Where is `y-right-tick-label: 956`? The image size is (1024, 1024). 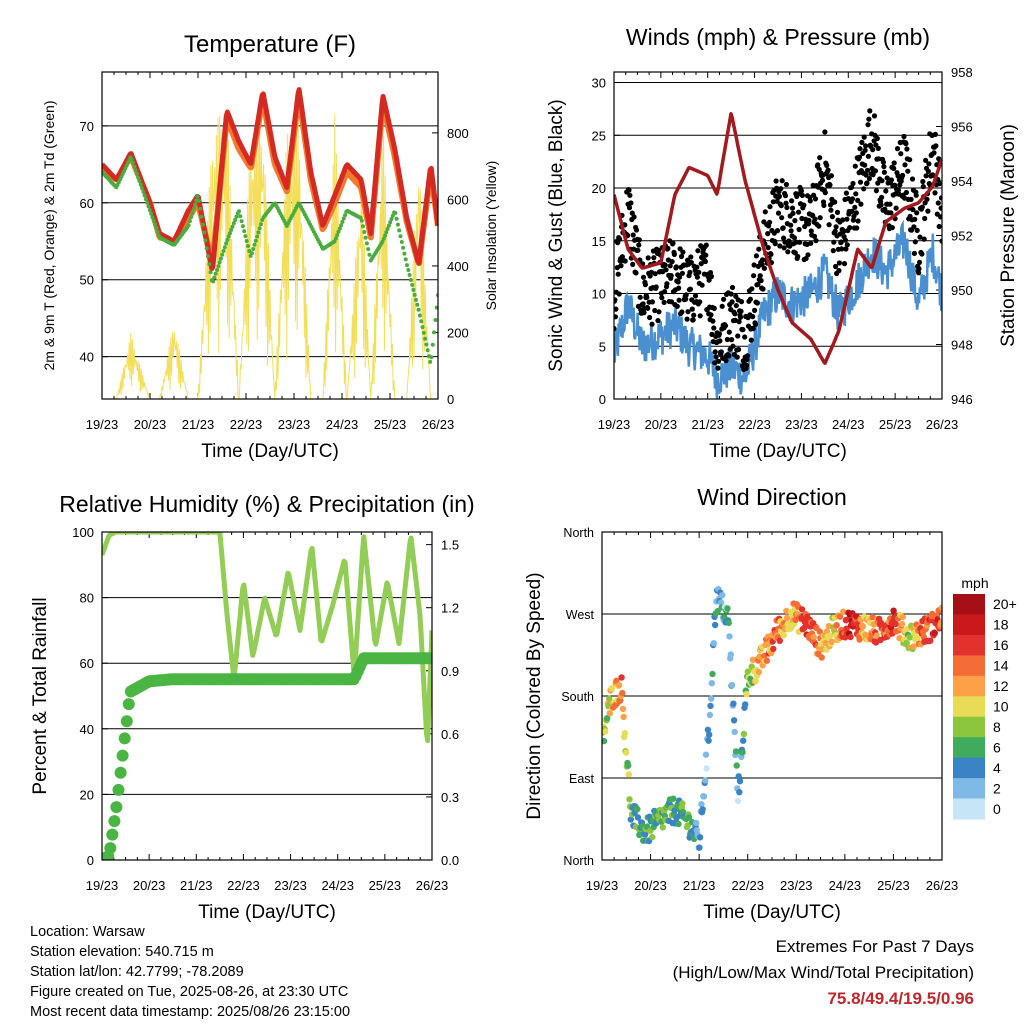
y-right-tick-label: 956 is located at coordinates (962, 127).